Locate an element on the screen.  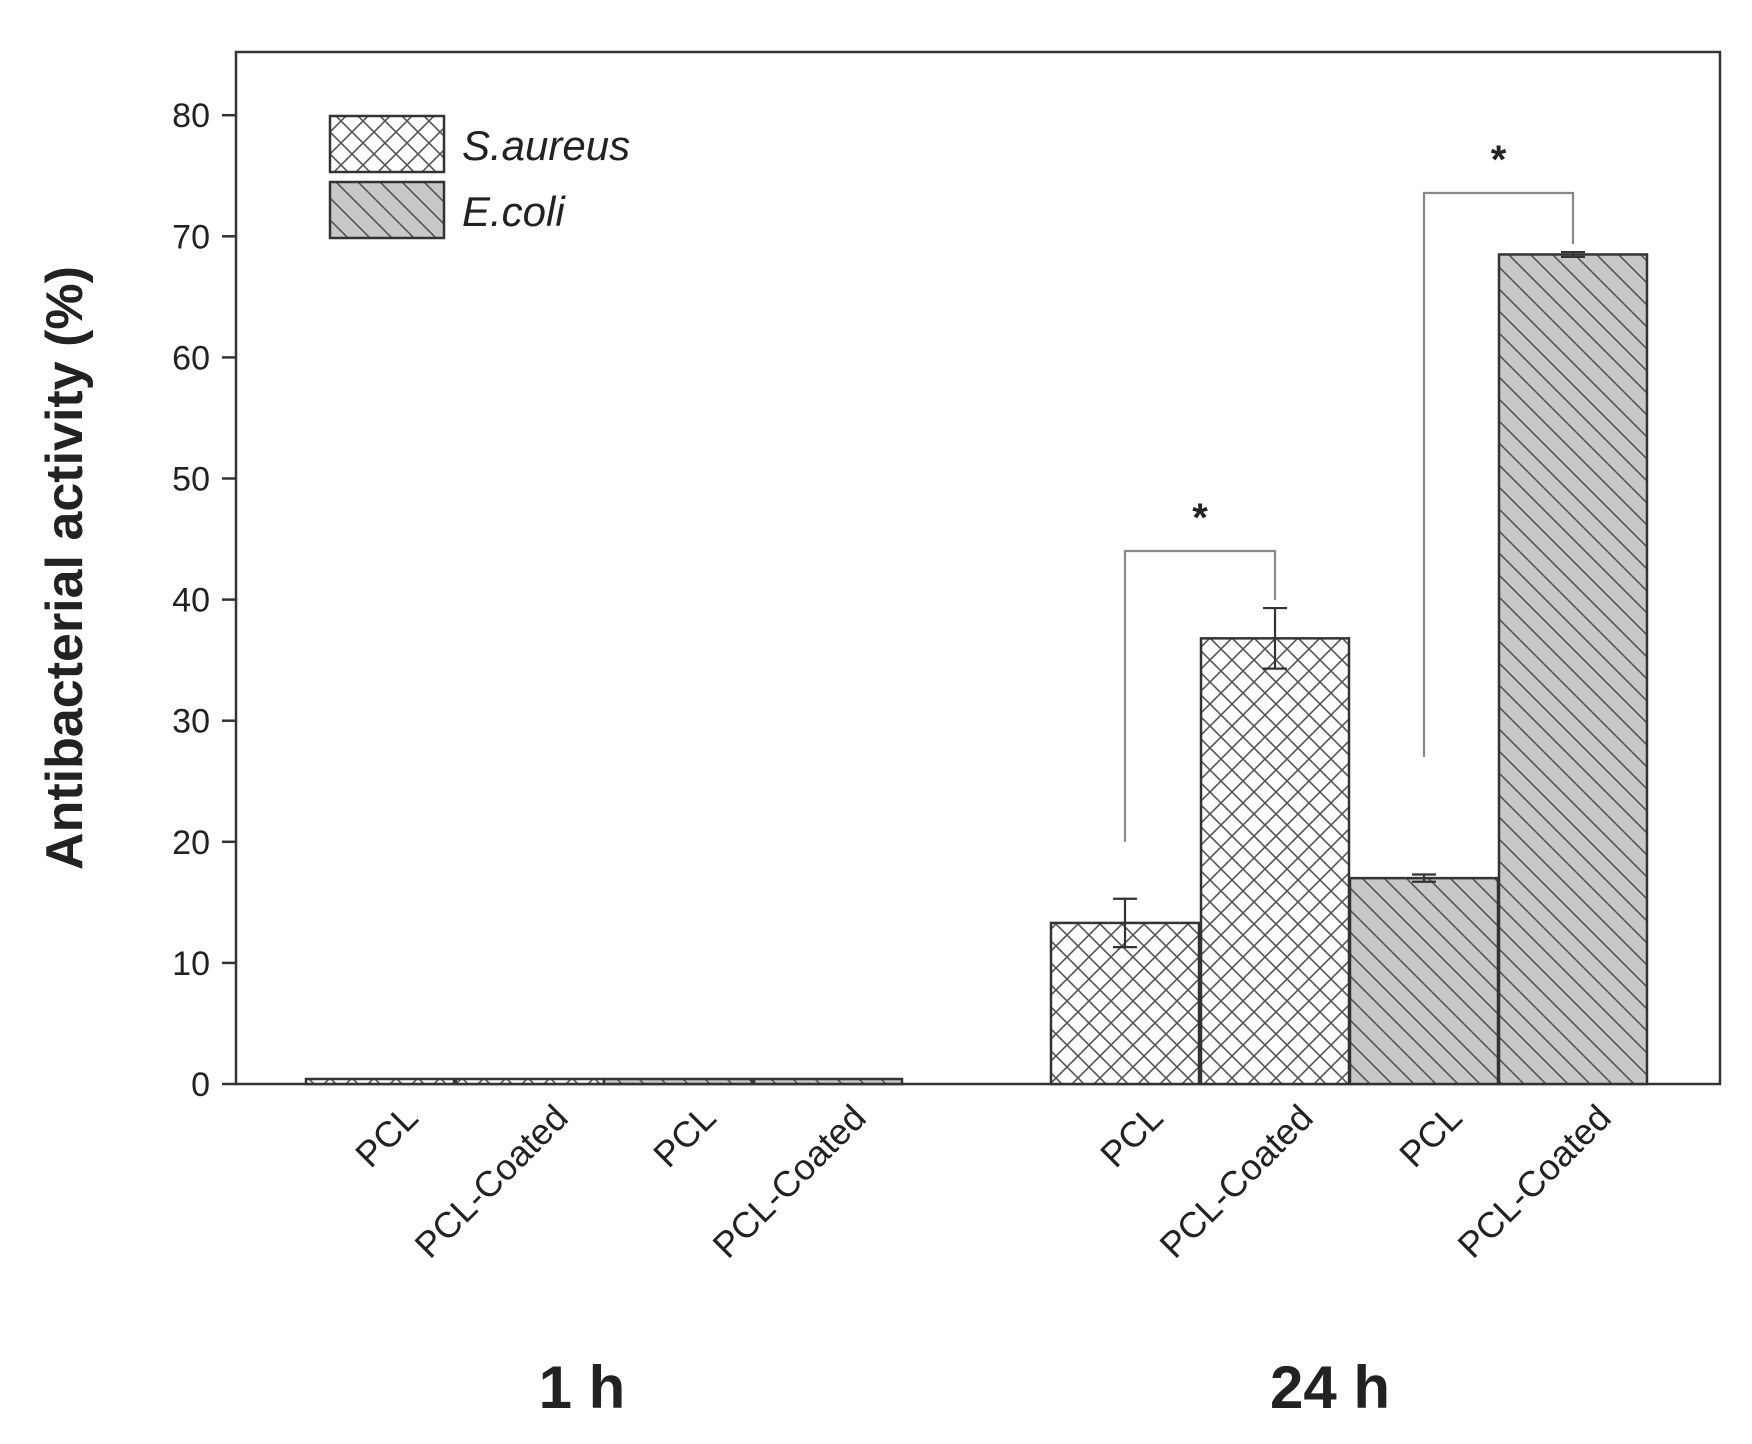
legend-swatch-e-coli is located at coordinates (387, 210).